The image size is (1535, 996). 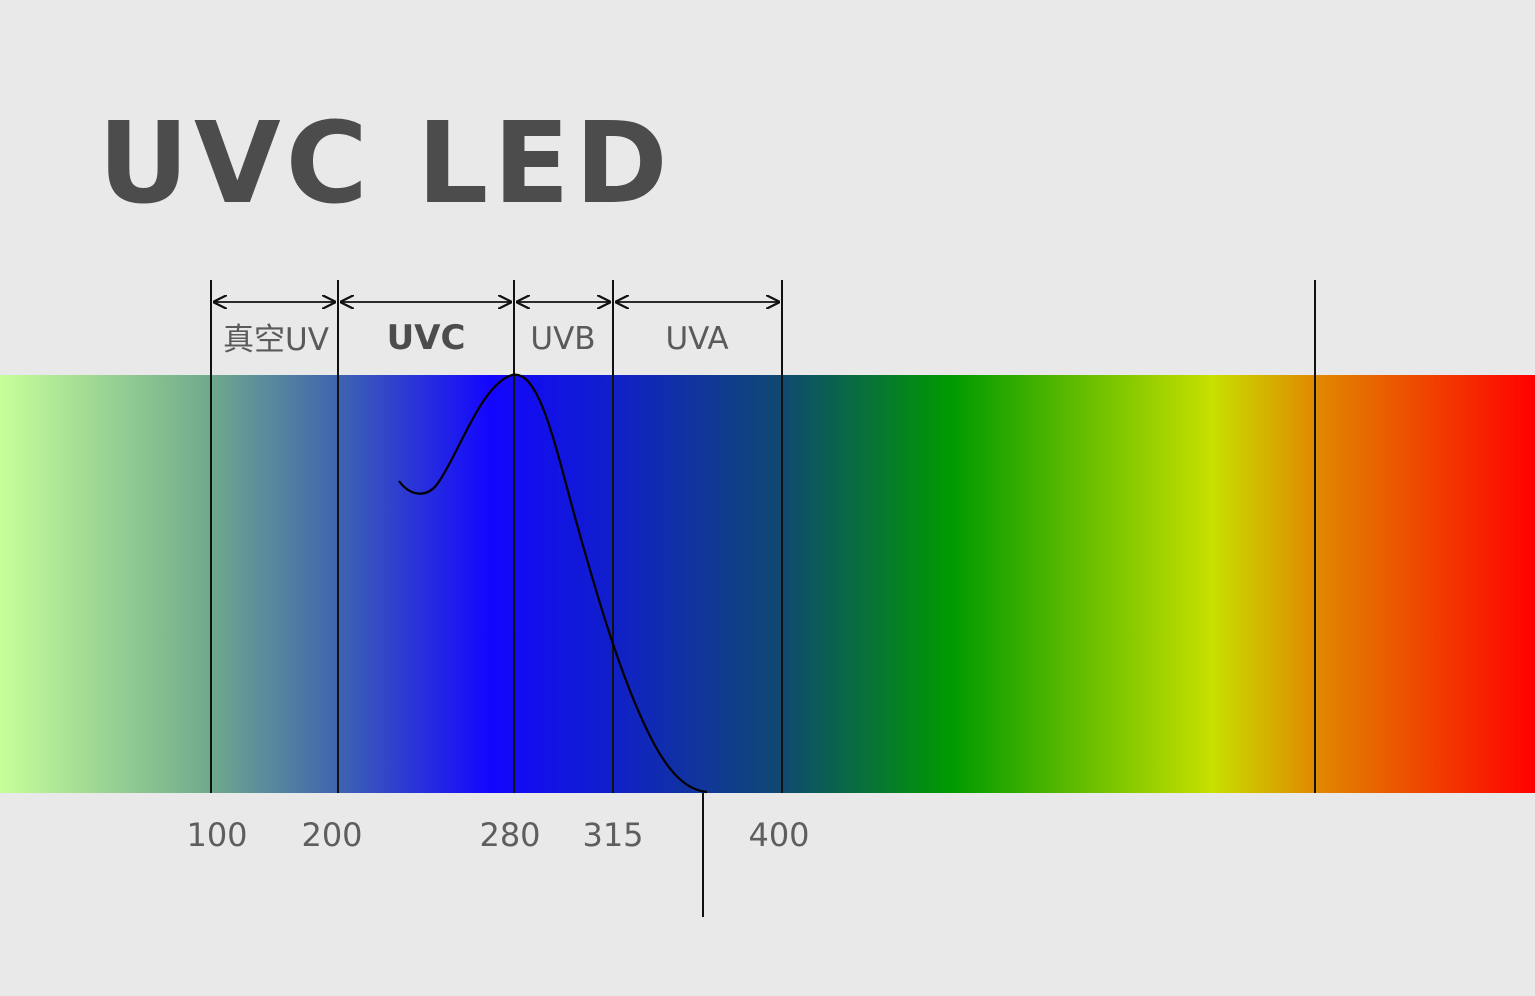 What do you see at coordinates (276, 340) in the screenshot?
I see `band-label-vacuum-uv: 真空UV` at bounding box center [276, 340].